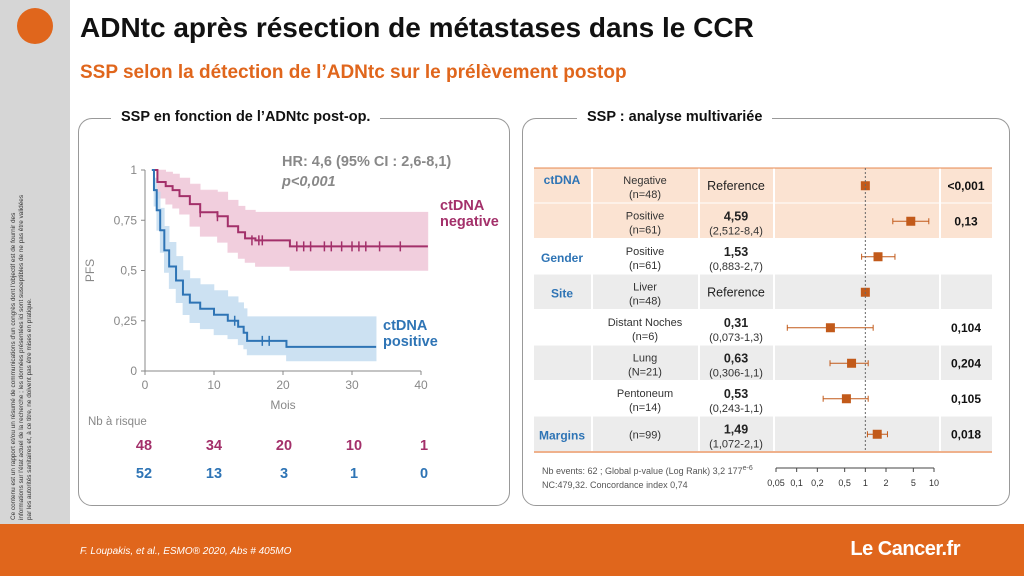 The image size is (1024, 576). What do you see at coordinates (966, 434) in the screenshot?
I see `p-value: 0,018` at bounding box center [966, 434].